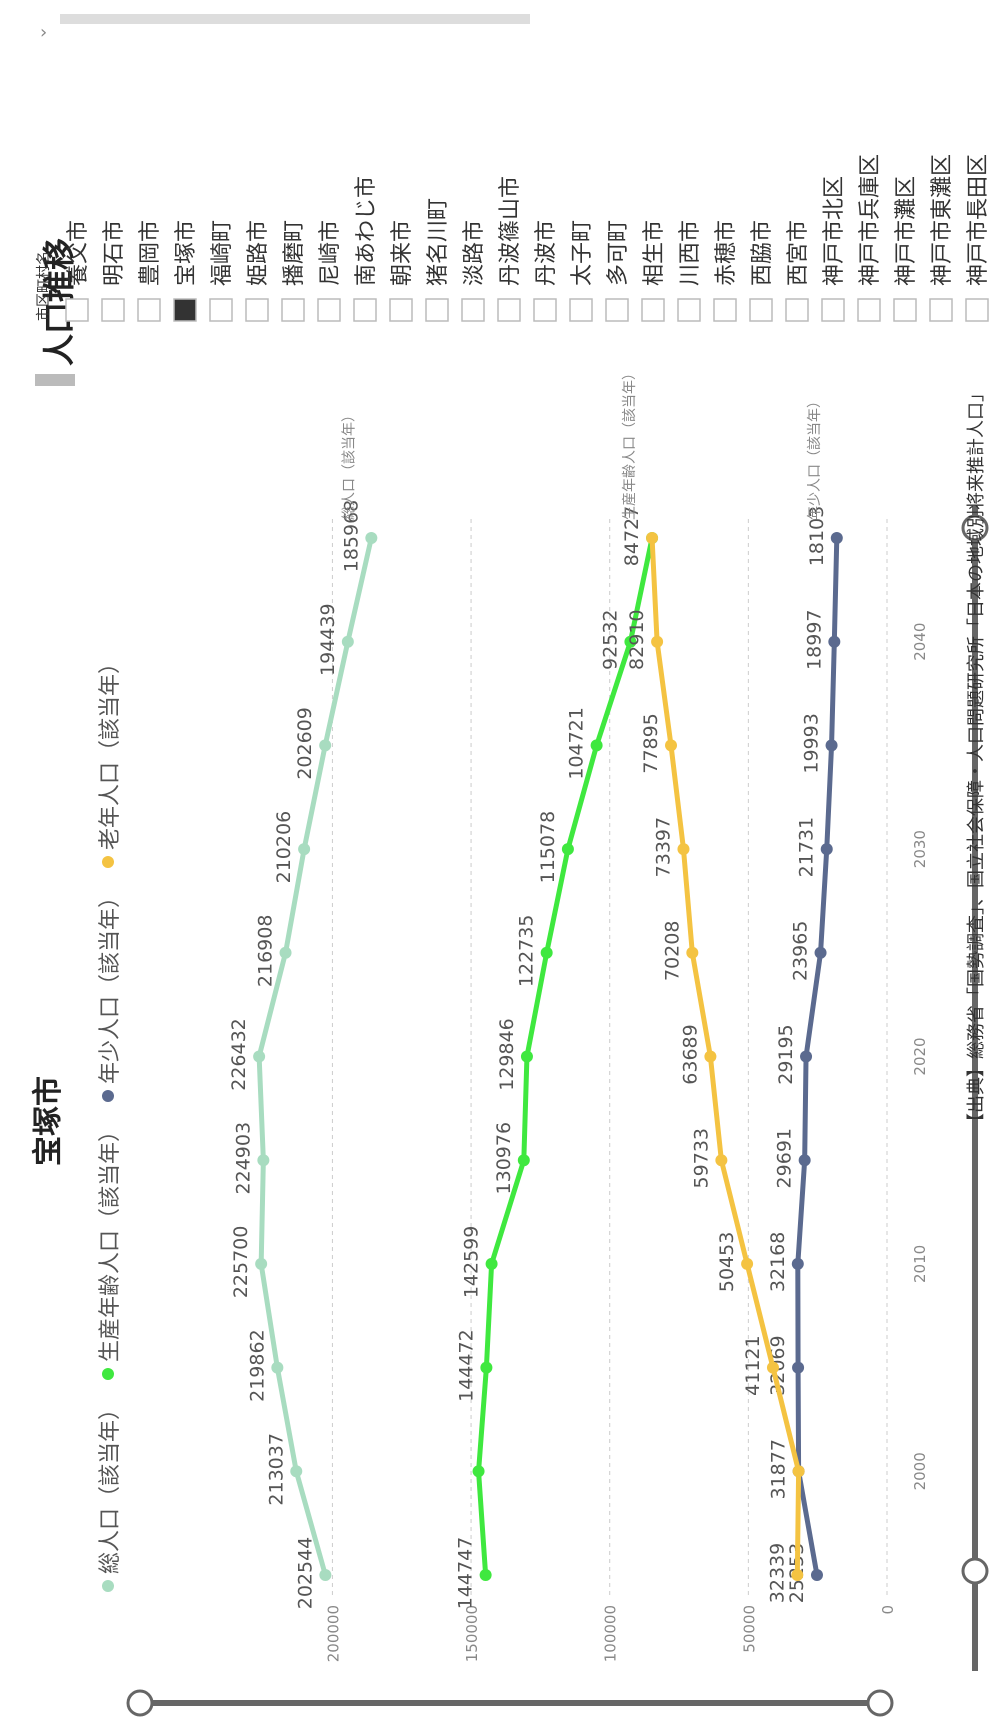  Describe the element at coordinates (349, 464) in the screenshot. I see `series-end-label: 総人口（該当年）` at that location.